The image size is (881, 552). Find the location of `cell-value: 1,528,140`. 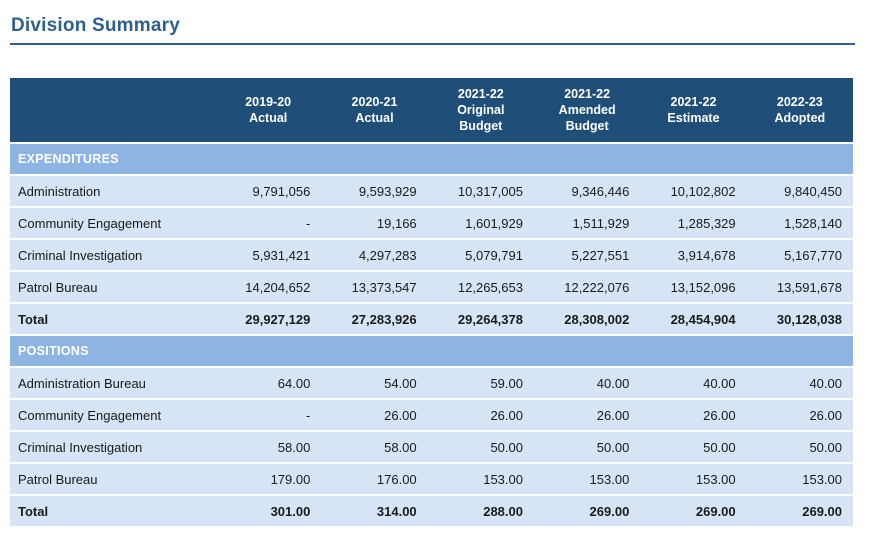

cell-value: 1,528,140 is located at coordinates (799, 223).